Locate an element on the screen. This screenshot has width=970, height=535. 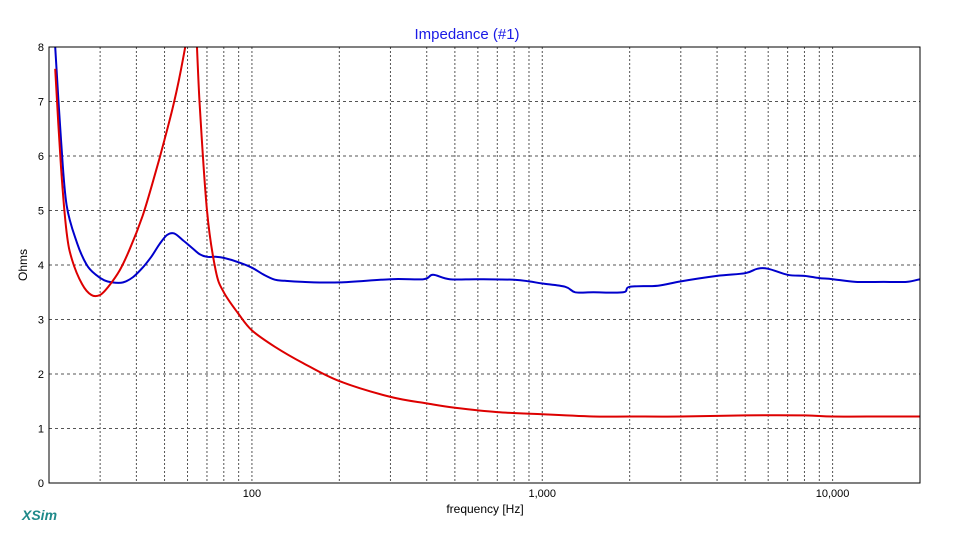
y-tick-label: 0 is located at coordinates (41, 484).